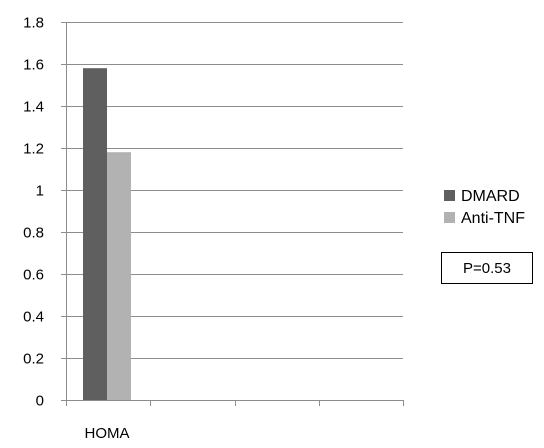 The width and height of the screenshot is (544, 448). Describe the element at coordinates (119, 276) in the screenshot. I see `bar-anti-tnf` at that location.